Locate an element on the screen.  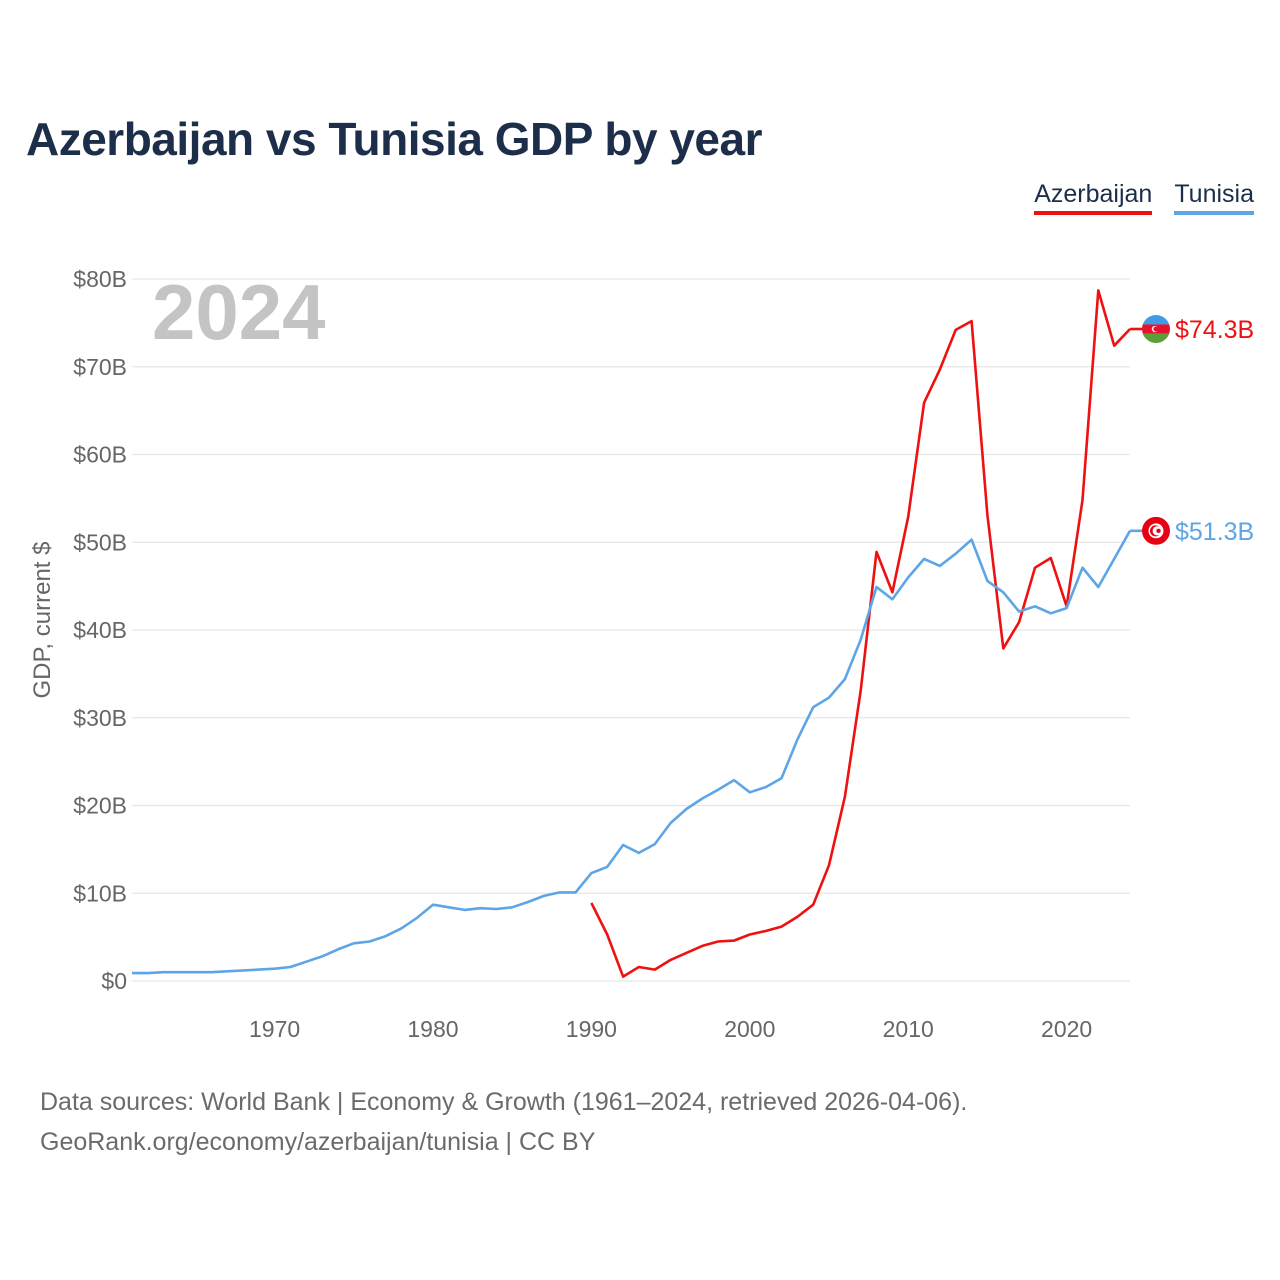
flag-tunisia-icon is located at coordinates (1156, 530).